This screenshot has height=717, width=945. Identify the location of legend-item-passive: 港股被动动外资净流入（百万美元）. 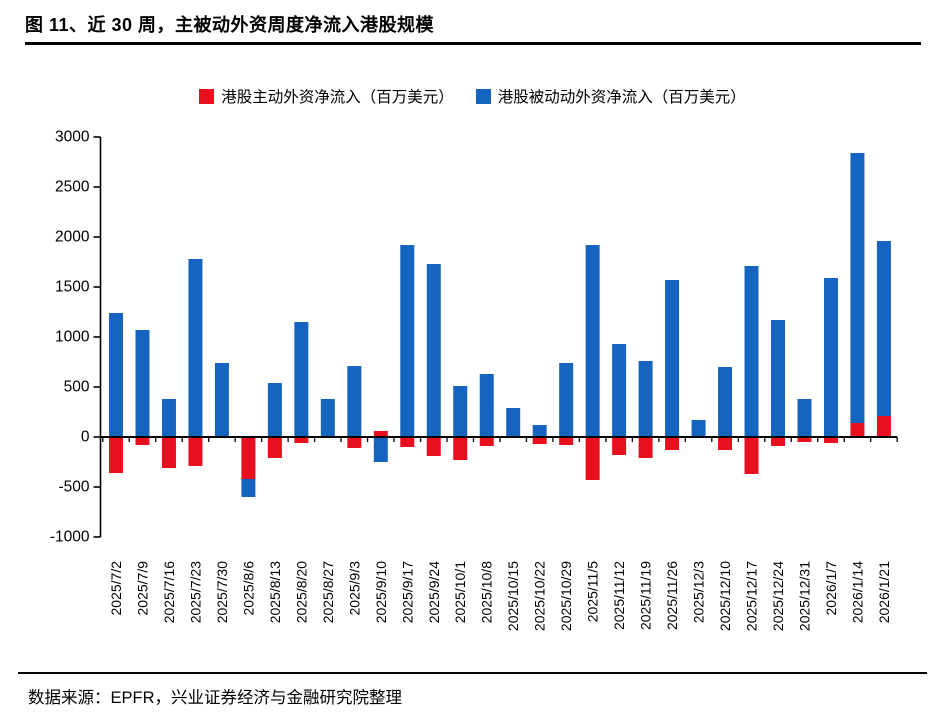
(610, 96).